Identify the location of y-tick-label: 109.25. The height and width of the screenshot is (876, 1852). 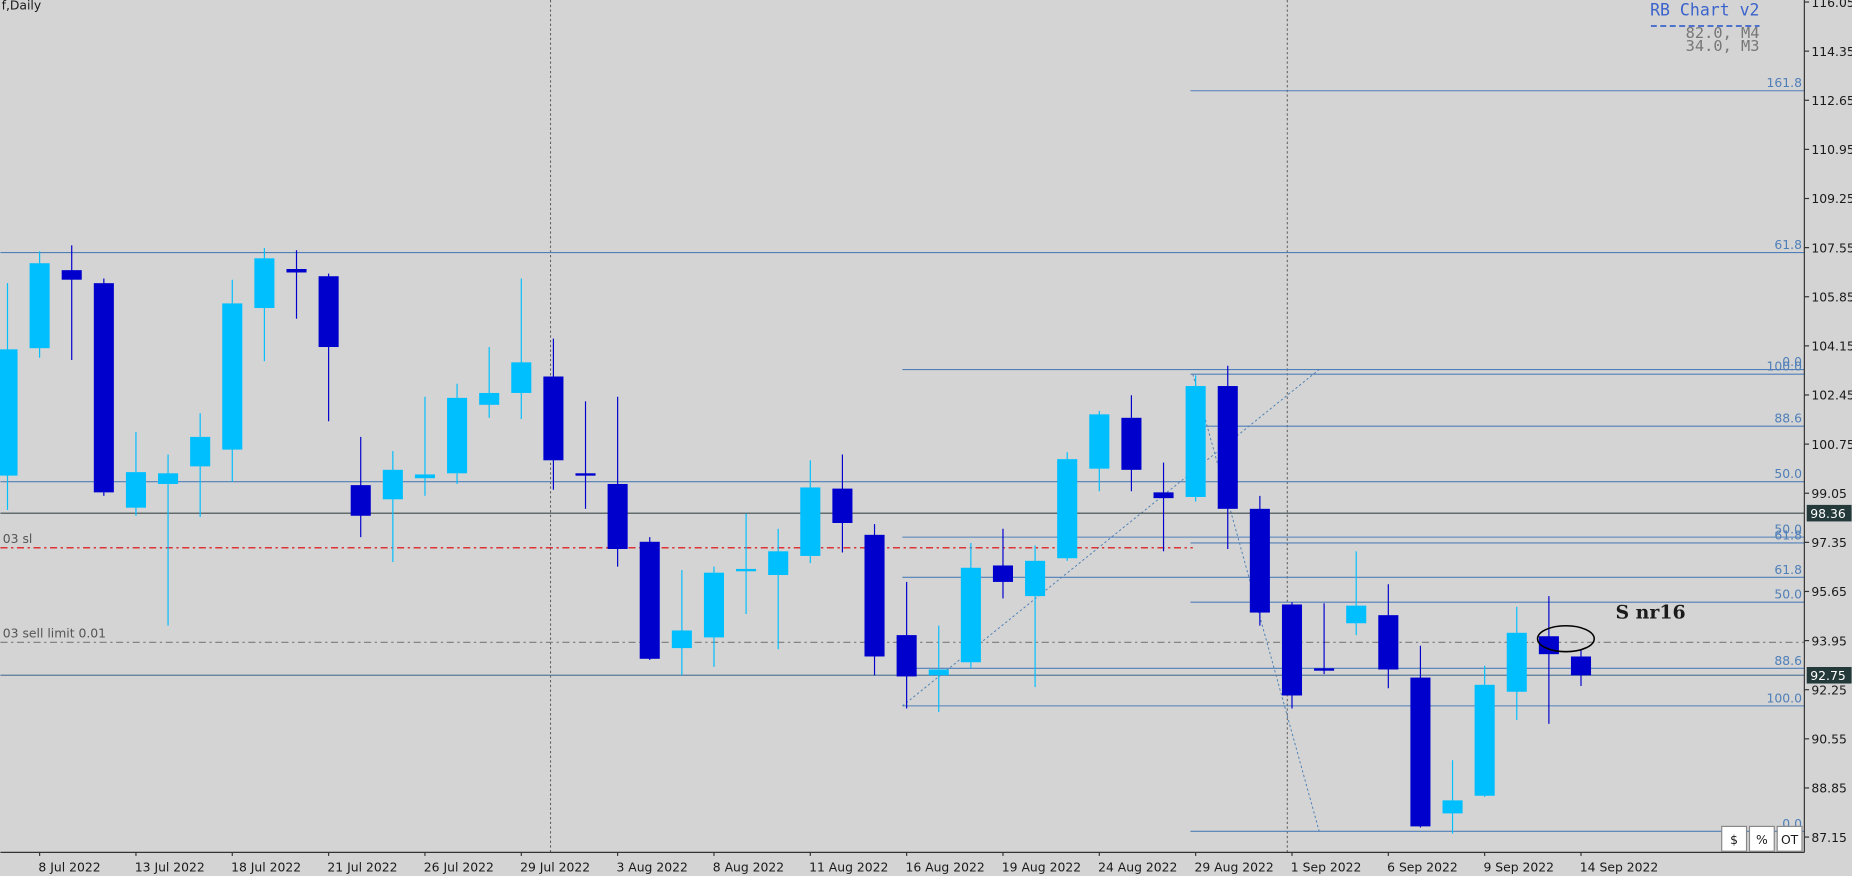
(1831, 198).